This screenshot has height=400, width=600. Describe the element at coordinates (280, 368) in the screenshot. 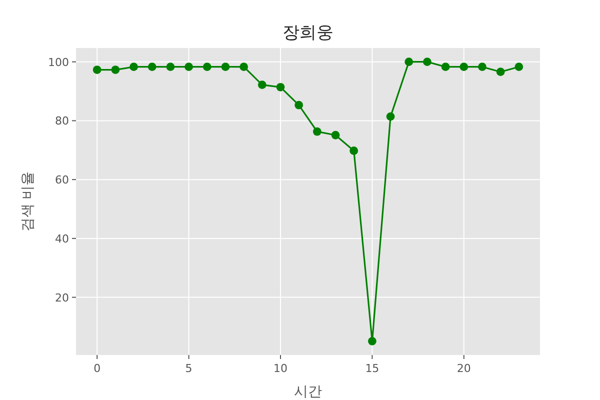

I see `x-tick-label: 10` at that location.